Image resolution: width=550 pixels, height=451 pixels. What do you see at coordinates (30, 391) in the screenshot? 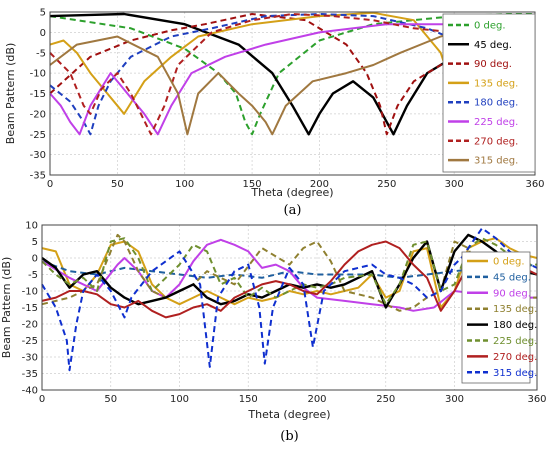
I see `y-tick-label: -40` at bounding box center [30, 391].